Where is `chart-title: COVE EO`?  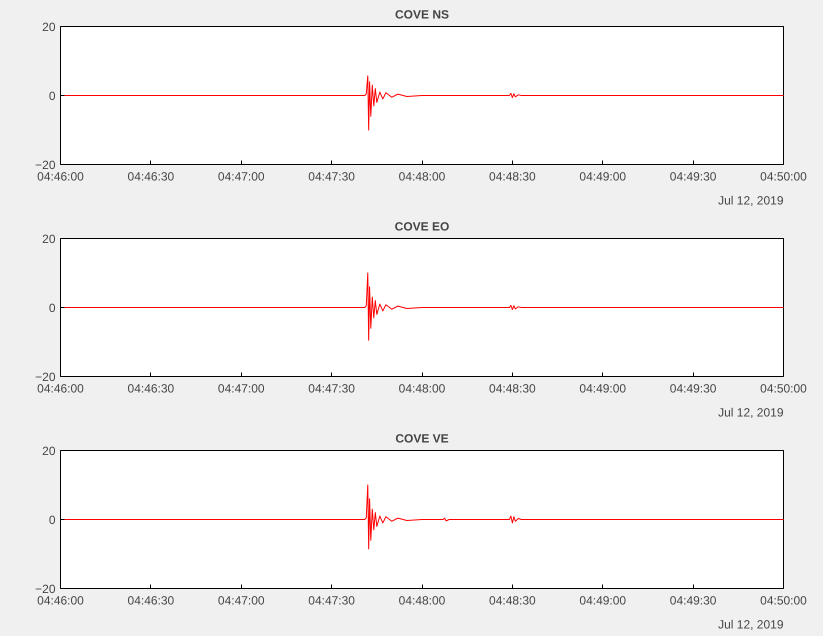 chart-title: COVE EO is located at coordinates (422, 227).